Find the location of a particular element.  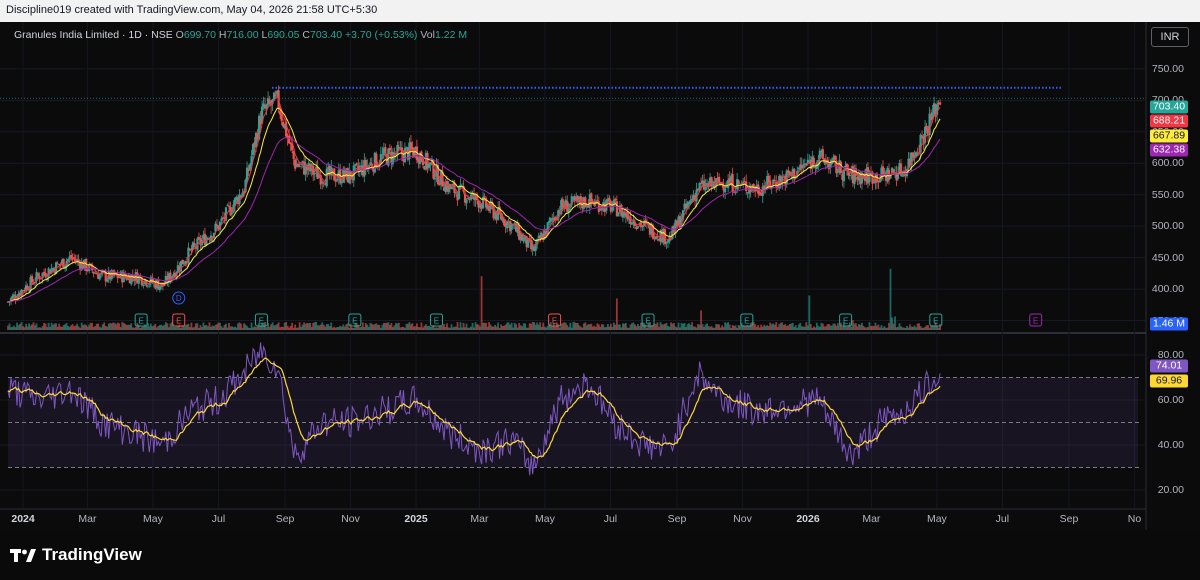

rsi-ma-value-tag: 69.96 is located at coordinates (1169, 381).